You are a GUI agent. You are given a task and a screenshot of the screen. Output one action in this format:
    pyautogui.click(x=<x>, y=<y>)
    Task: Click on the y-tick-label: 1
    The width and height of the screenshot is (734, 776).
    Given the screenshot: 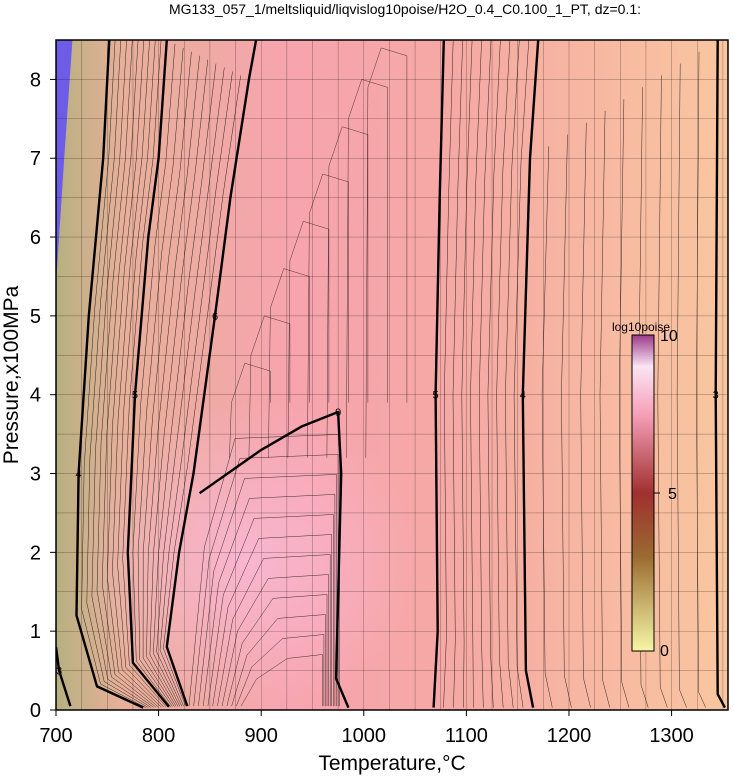 What is the action you would take?
    pyautogui.click(x=35, y=632)
    